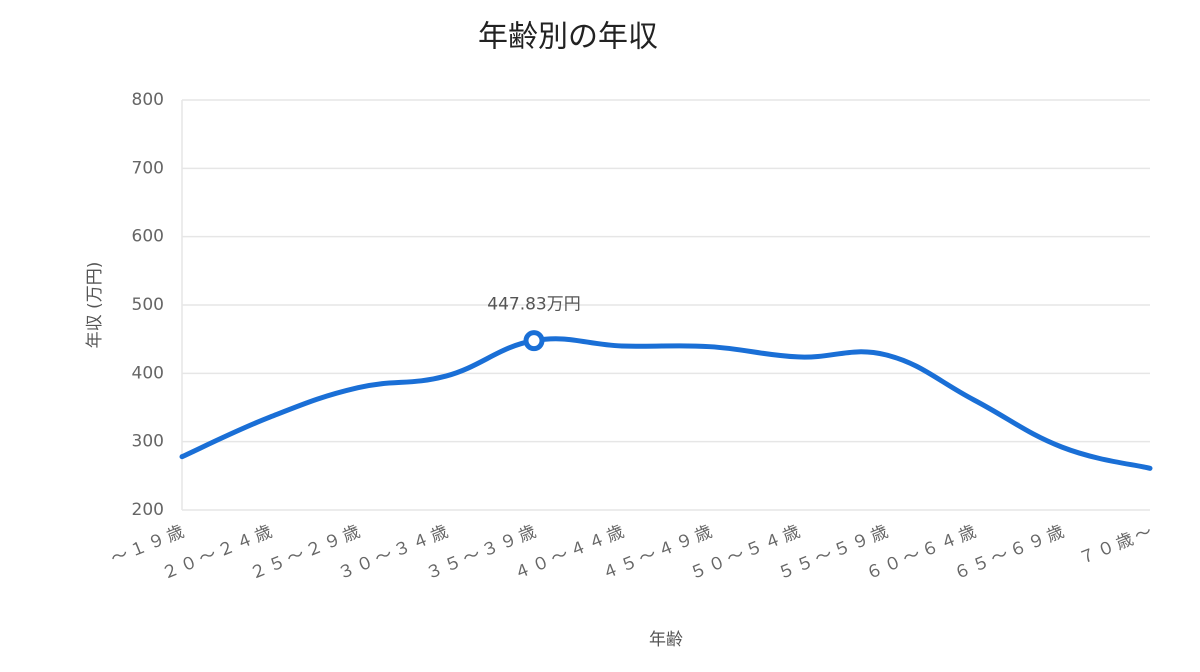 The image size is (1200, 672). Describe the element at coordinates (95, 305) in the screenshot. I see `y-axis-label: 年収 (万円)` at that location.